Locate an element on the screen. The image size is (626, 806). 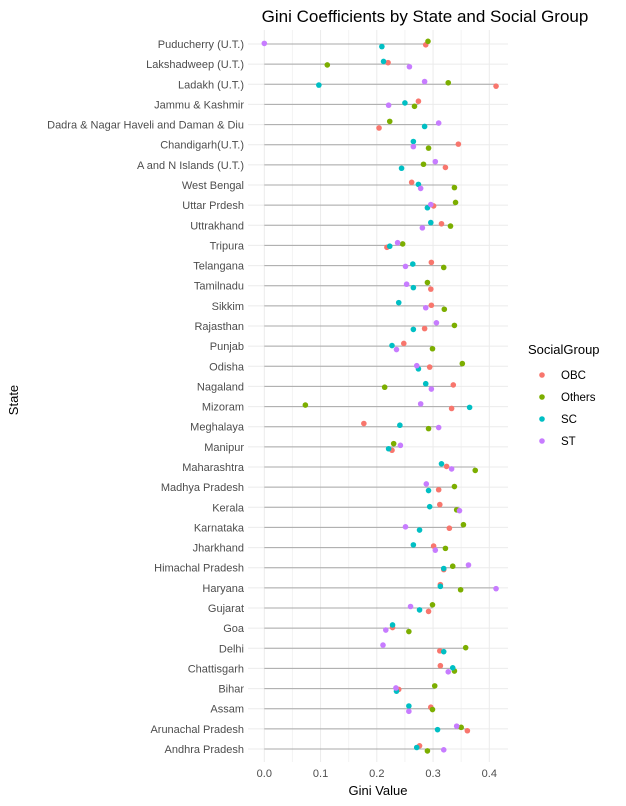
legend-key-obc is located at coordinates (542, 375).